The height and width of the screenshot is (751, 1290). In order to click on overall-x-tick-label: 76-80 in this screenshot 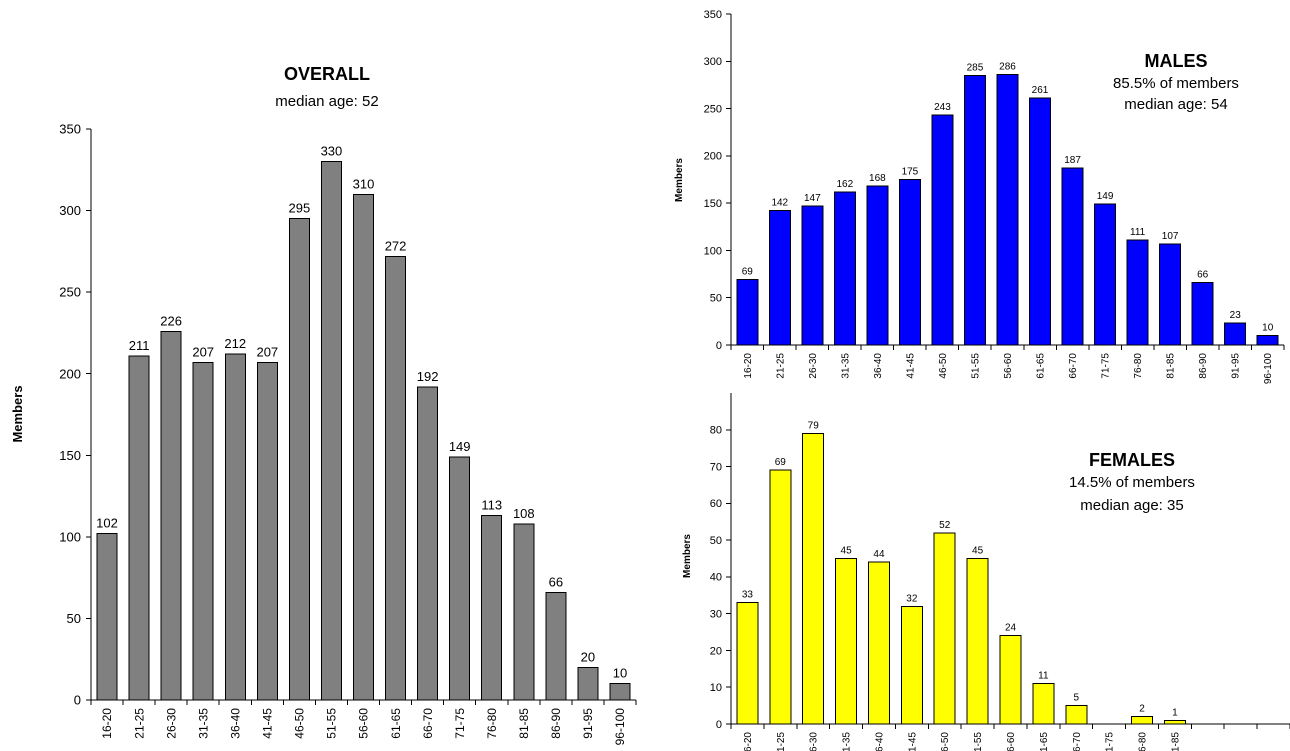, I will do `click(492, 723)`.